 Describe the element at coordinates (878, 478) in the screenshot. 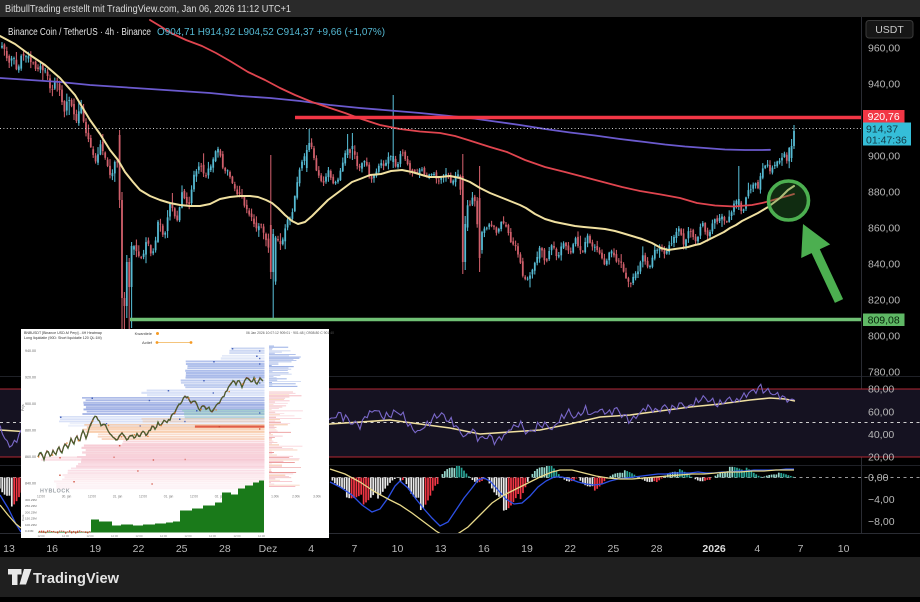

I see `svg-text: 0,00` at that location.